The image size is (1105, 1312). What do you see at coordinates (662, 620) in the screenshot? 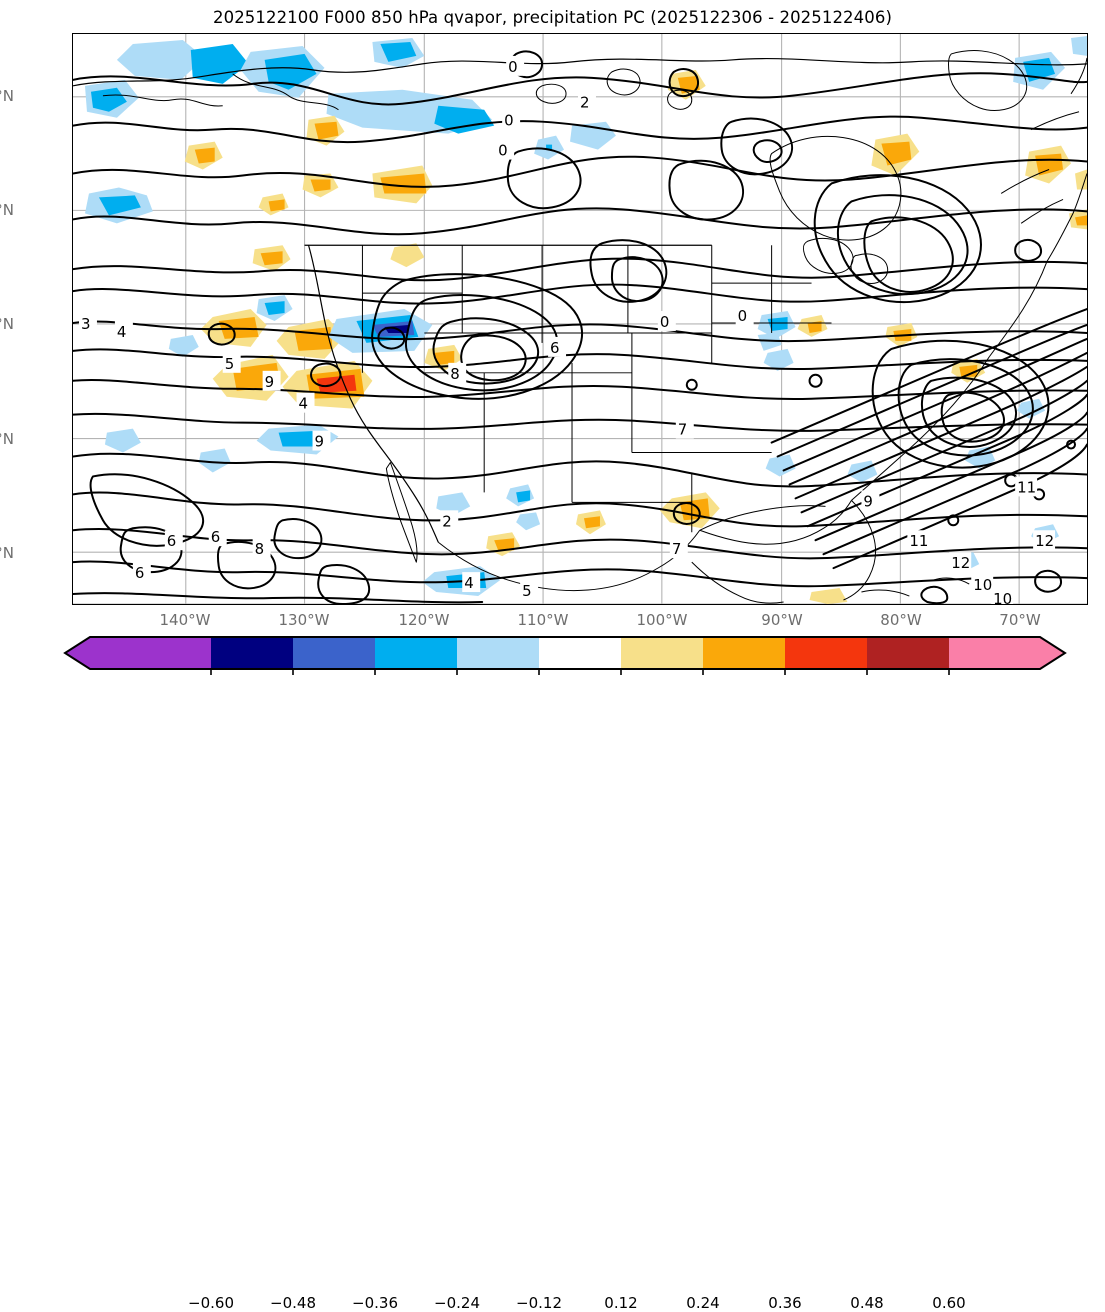
I see `x-tick-100W: 100°W` at bounding box center [662, 620].